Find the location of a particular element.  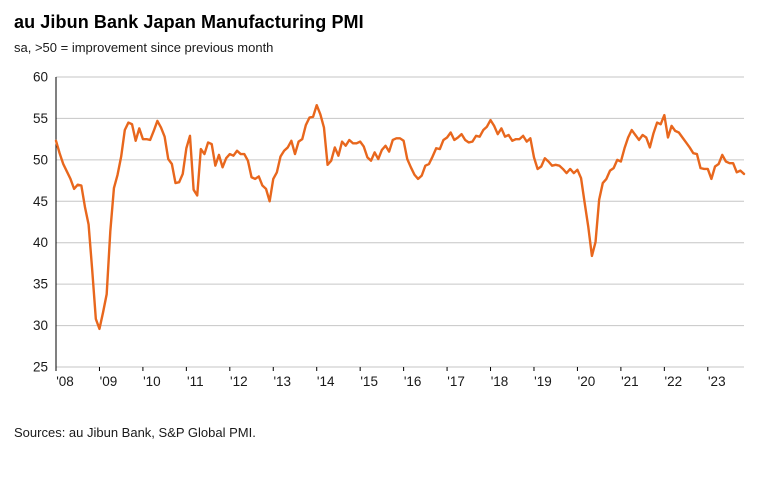

x-axis-tick-label: '12 is located at coordinates (239, 381).